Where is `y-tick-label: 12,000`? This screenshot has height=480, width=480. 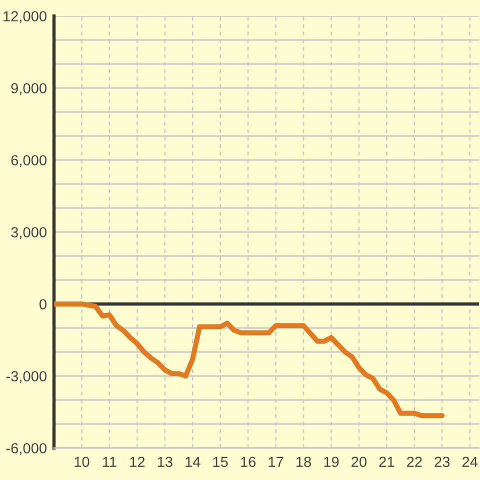
y-tick-label: 12,000 is located at coordinates (25, 17).